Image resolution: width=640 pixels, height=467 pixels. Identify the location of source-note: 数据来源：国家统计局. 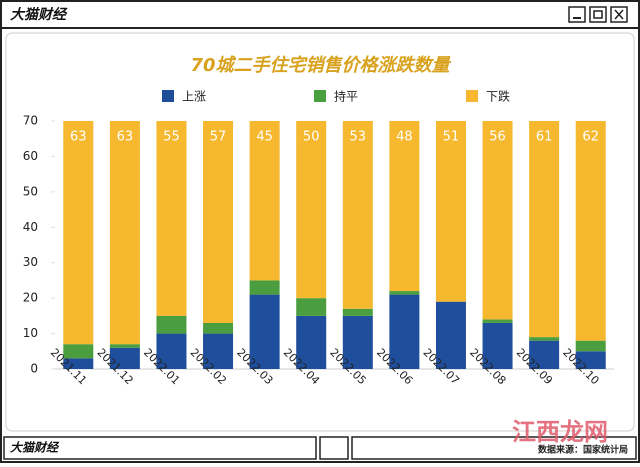
(583, 450).